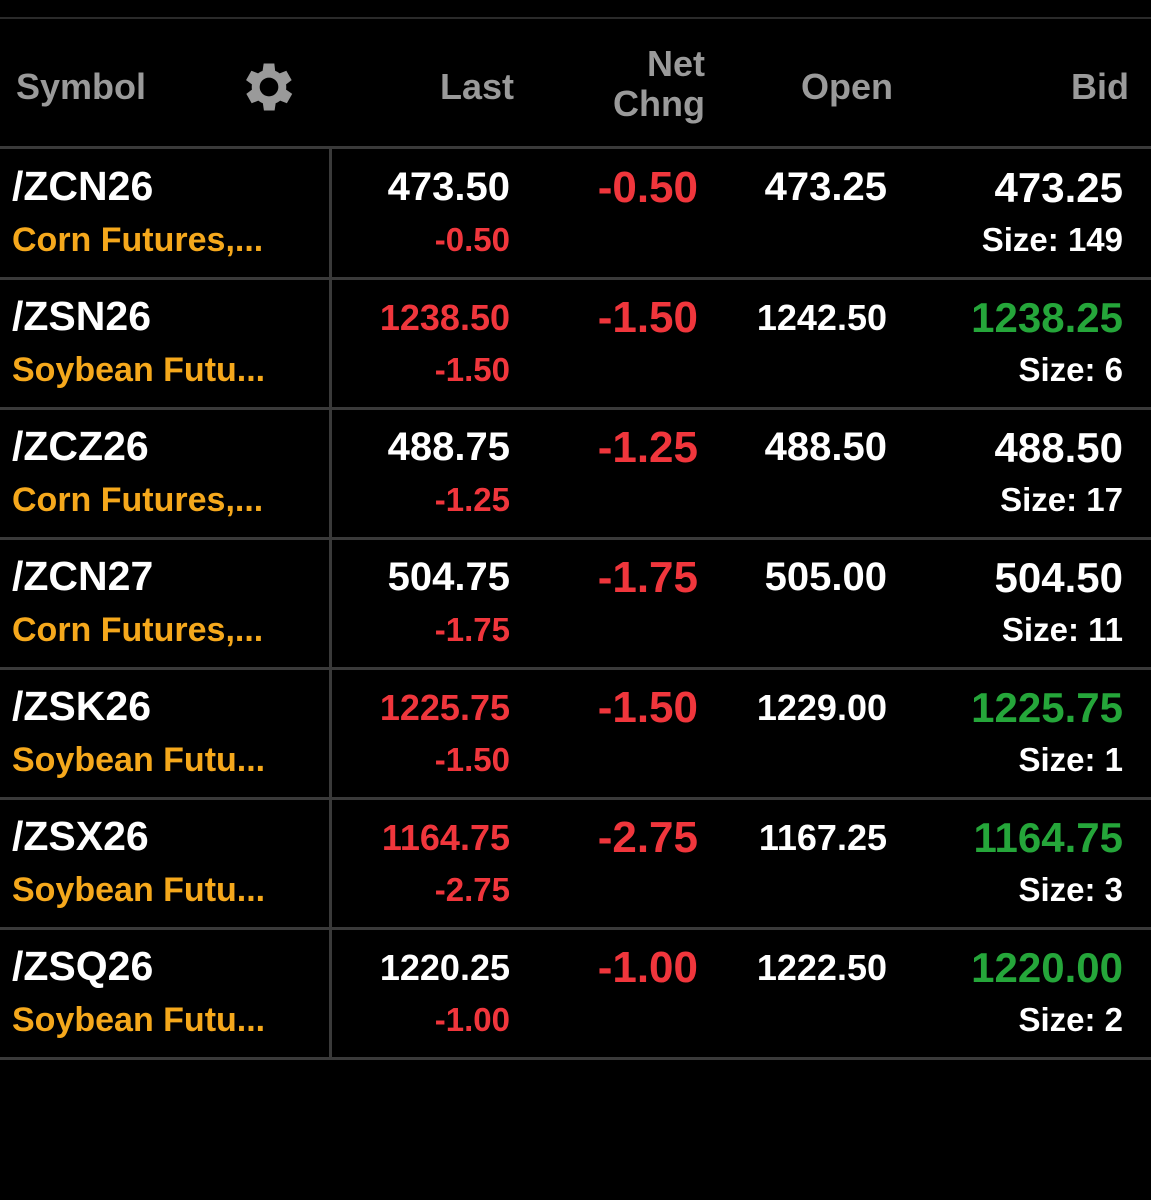  I want to click on last-price: 1238.50, so click(444, 317).